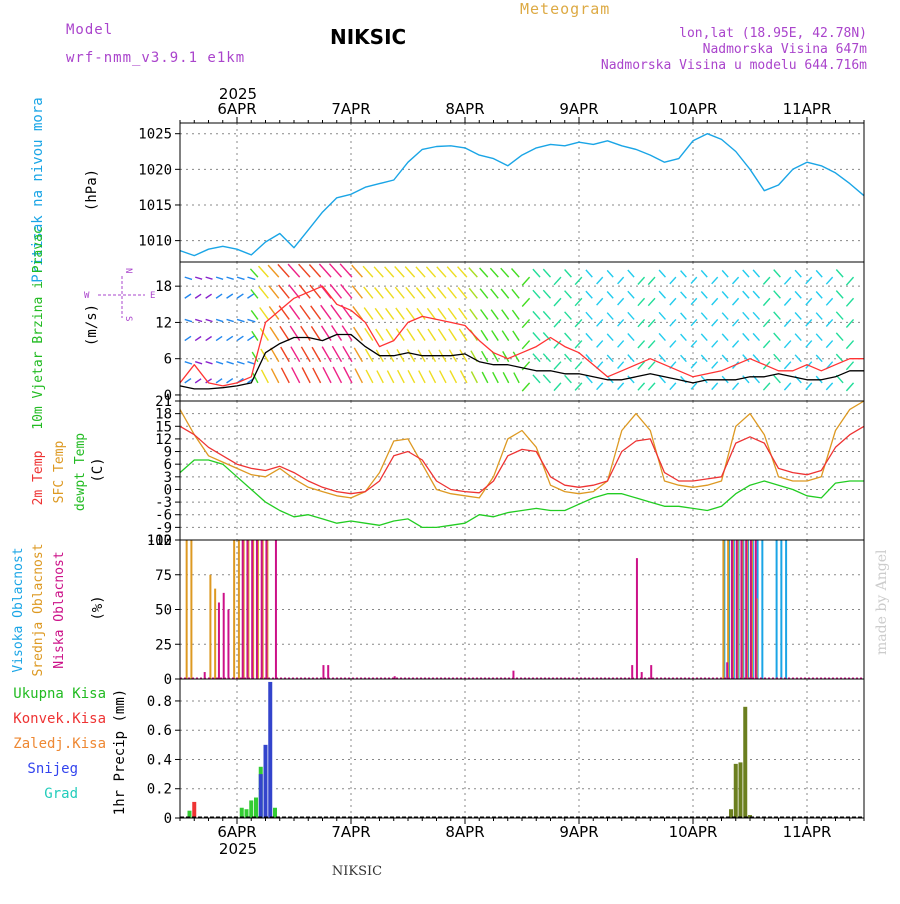  Describe the element at coordinates (59, 719) in the screenshot. I see `precip-legend-conv: Konvek.Kisa` at that location.